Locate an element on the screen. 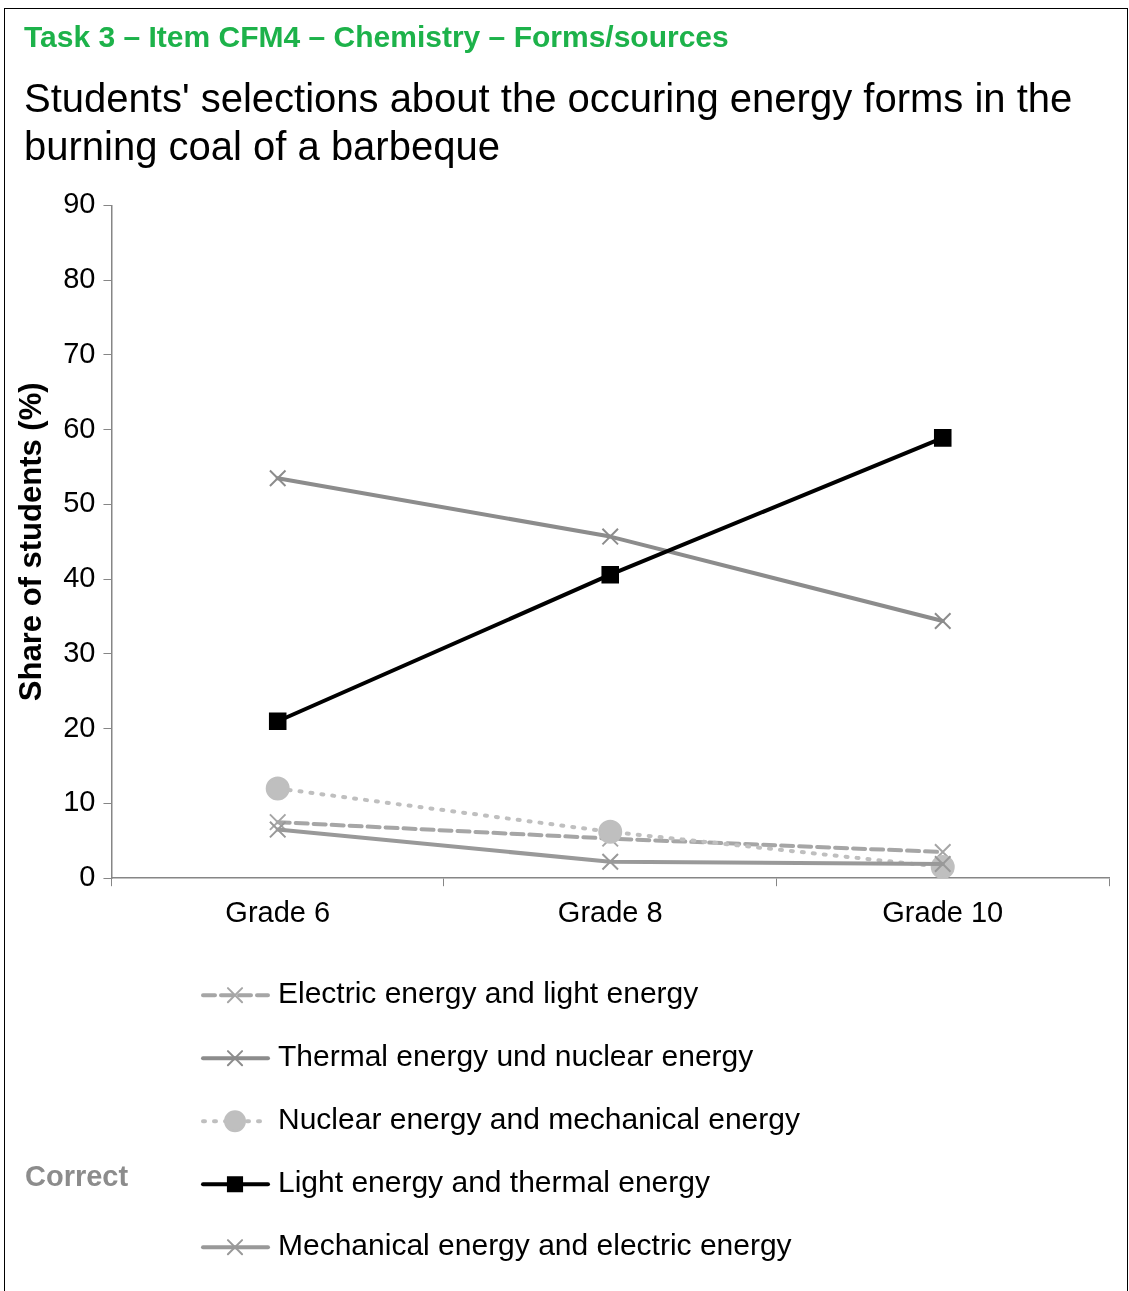  y-tick-label: 30 is located at coordinates (79, 651).